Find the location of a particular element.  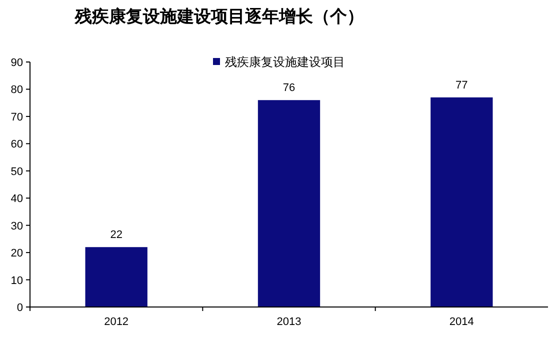

y-tick-label: 10 is located at coordinates (16, 280).